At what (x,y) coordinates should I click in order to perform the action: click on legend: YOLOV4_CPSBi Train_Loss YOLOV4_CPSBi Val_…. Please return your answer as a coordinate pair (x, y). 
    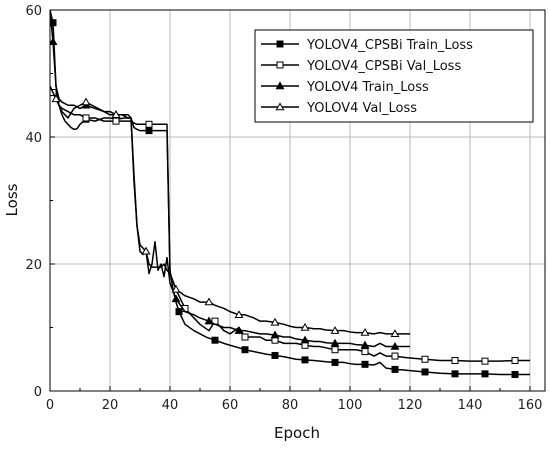
    Looking at the image, I should click on (394, 76).